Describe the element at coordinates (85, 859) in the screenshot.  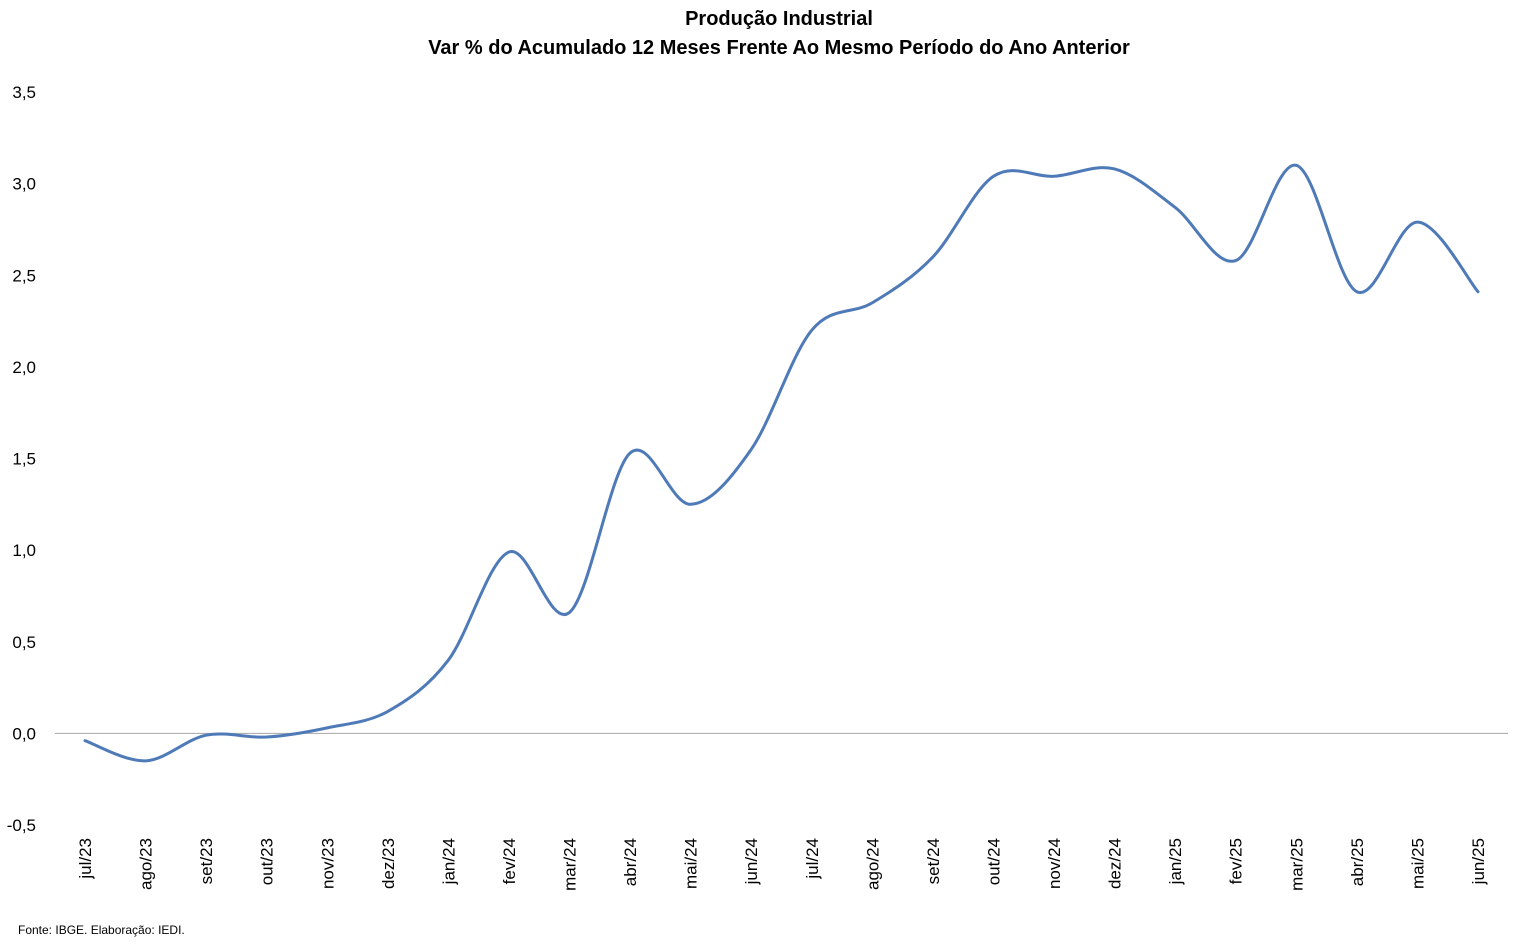
I see `x-tick-label: jul/23` at that location.